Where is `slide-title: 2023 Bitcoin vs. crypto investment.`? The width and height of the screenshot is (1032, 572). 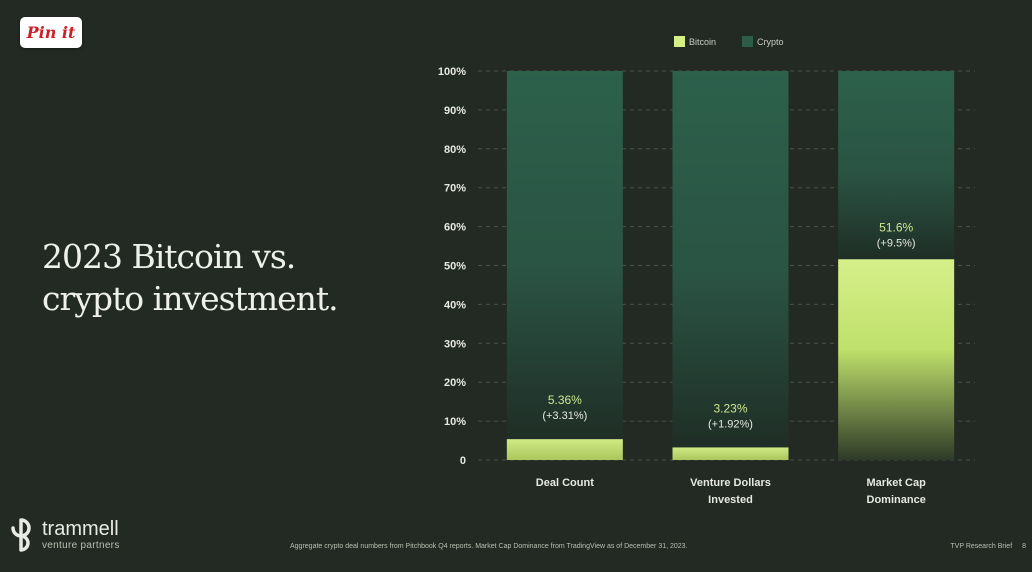 slide-title: 2023 Bitcoin vs. crypto investment. is located at coordinates (222, 278).